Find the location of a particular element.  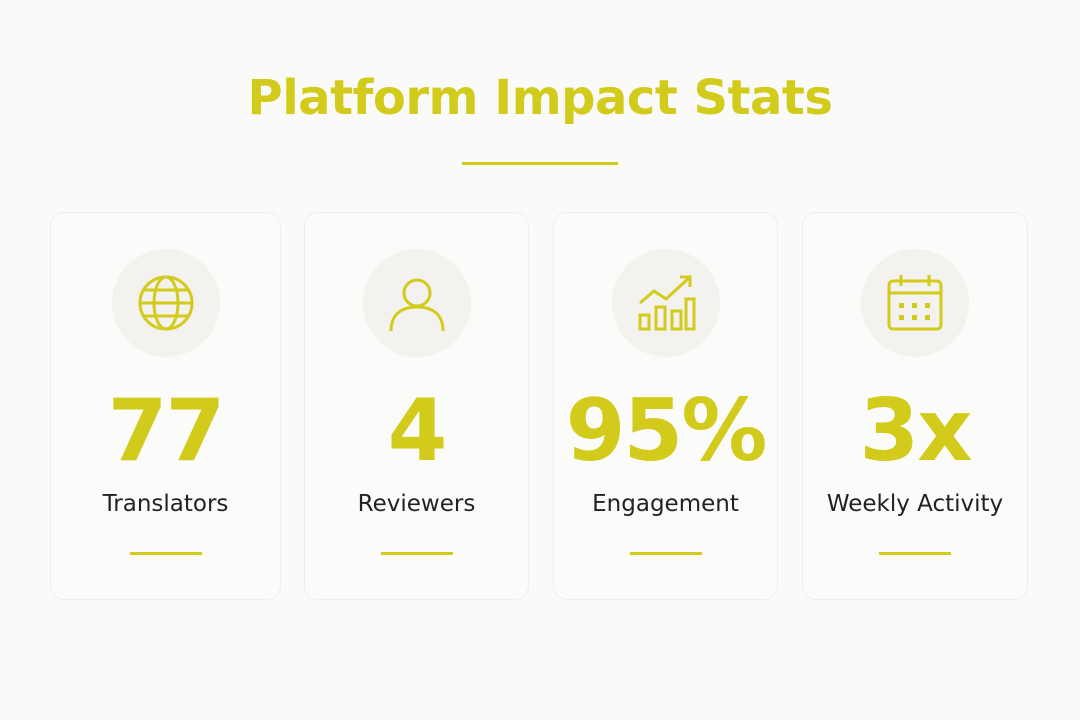

stat-card: 4 Reviewers is located at coordinates (416, 406).